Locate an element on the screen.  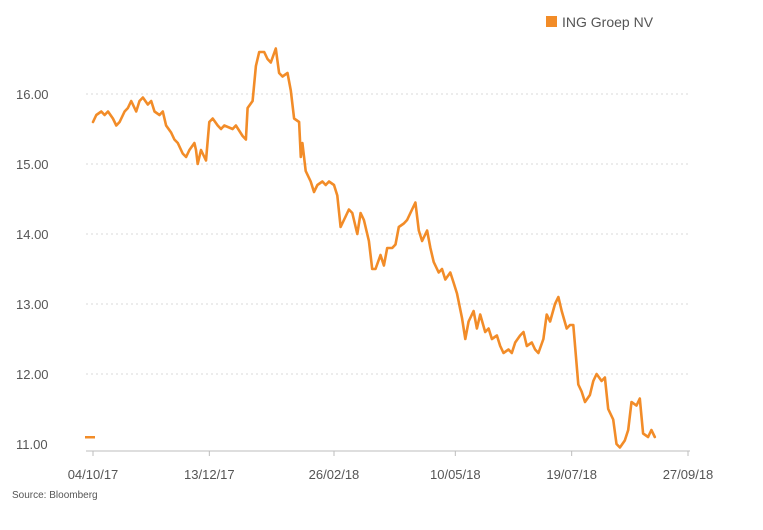
y-tick-label: 16.00 is located at coordinates (32, 94).